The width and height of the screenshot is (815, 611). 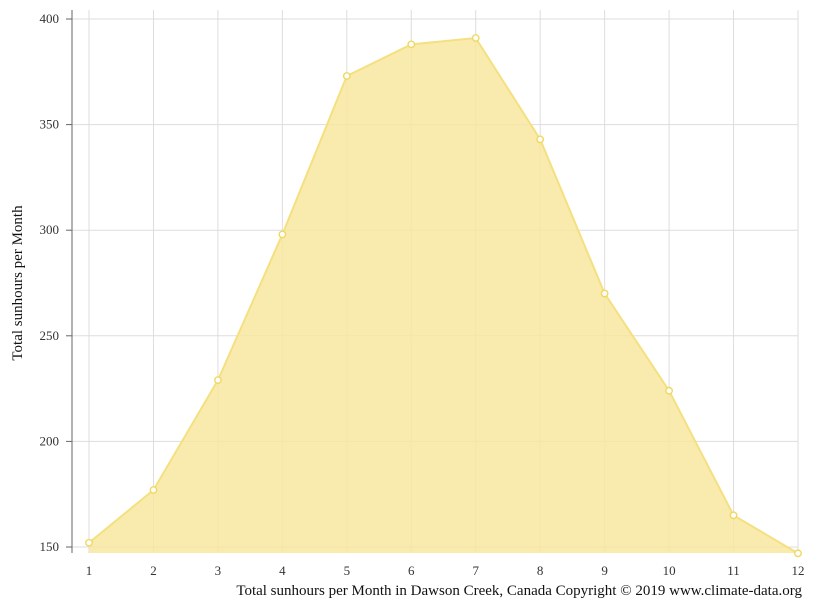 What do you see at coordinates (18, 283) in the screenshot?
I see `y-axis-title: Total sunhours per Month` at bounding box center [18, 283].